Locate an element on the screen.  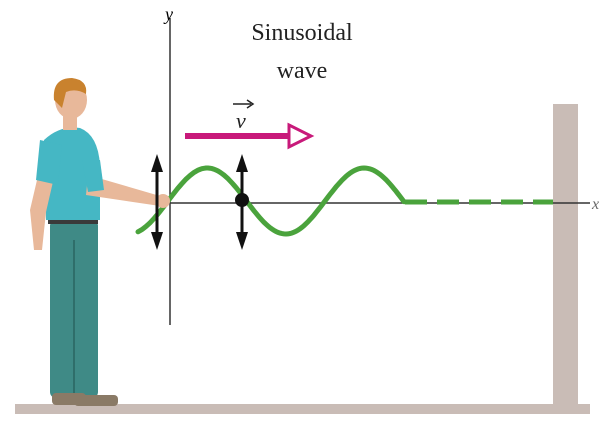
title-line: wave is located at coordinates (302, 71).